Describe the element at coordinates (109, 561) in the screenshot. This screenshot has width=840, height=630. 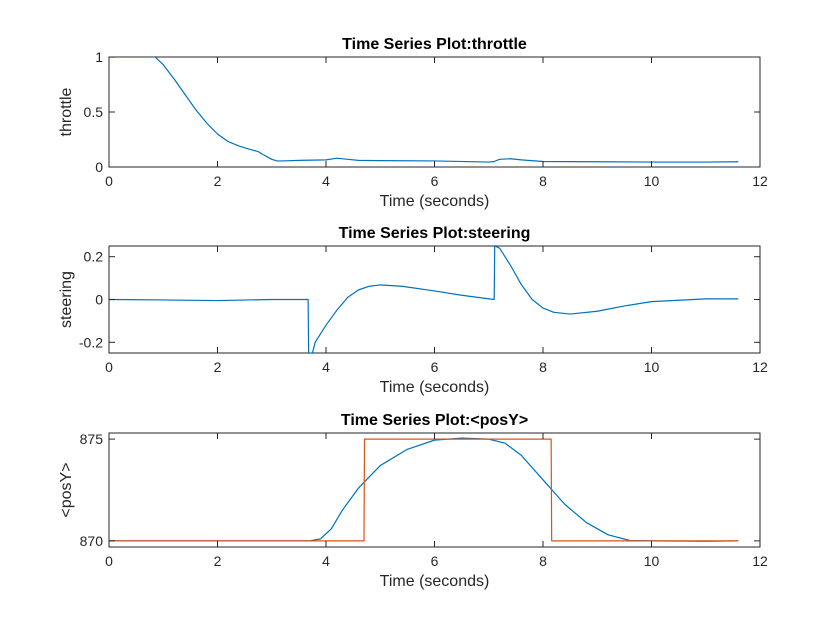
I see `x-tick-label-posy: 0` at that location.